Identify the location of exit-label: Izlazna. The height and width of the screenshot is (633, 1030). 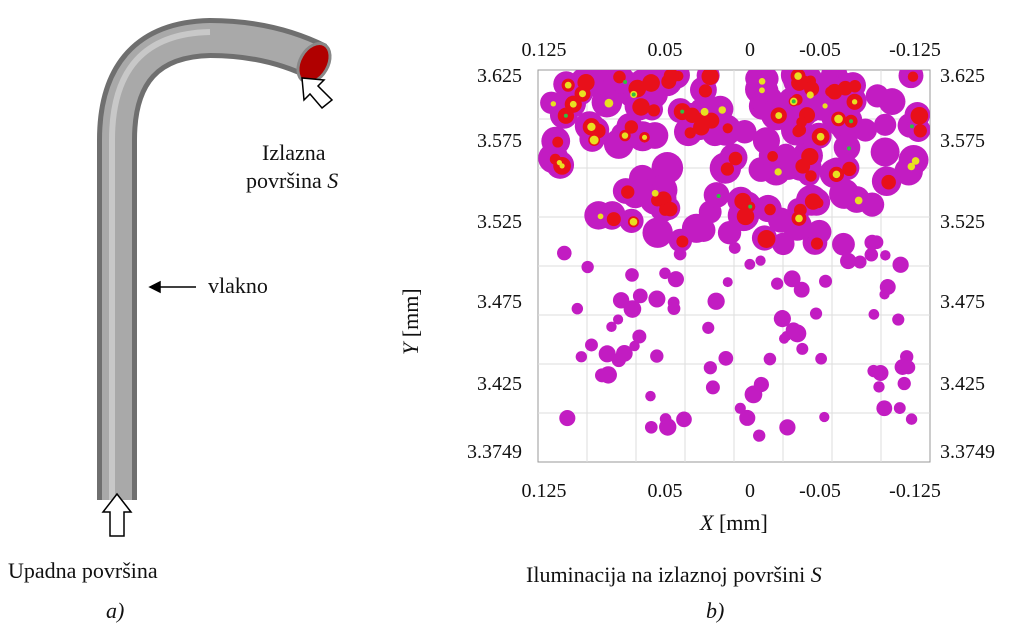
(294, 152).